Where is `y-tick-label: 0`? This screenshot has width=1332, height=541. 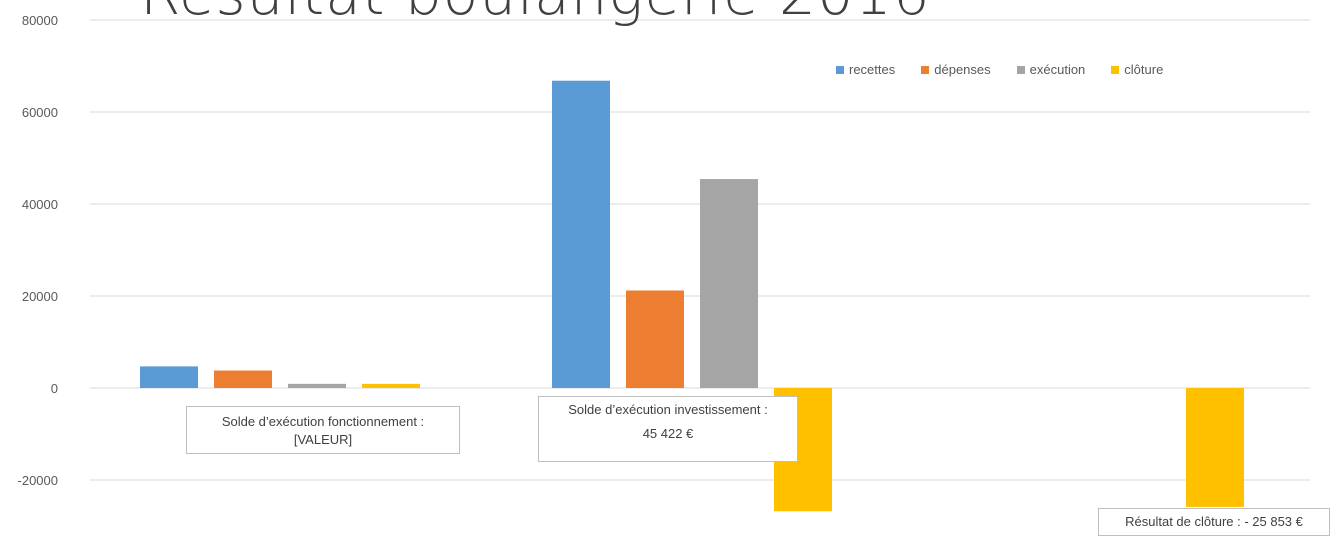
y-tick-label: 0 is located at coordinates (54, 388).